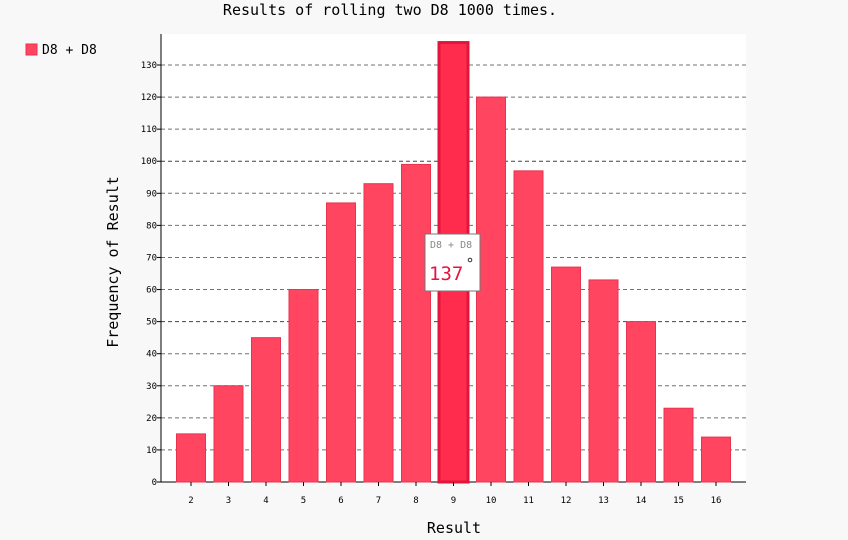 This screenshot has width=848, height=540. I want to click on y-tick-label: 40, so click(151, 355).